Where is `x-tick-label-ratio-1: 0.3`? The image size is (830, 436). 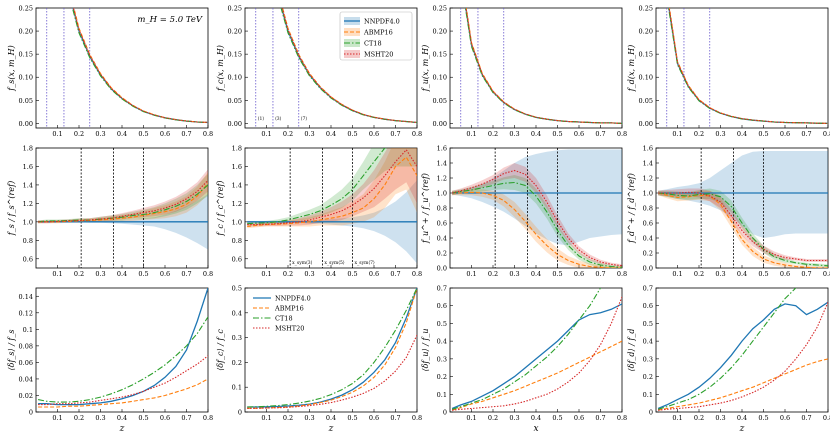
x-tick-label-ratio-1: 0.3 is located at coordinates (309, 274).